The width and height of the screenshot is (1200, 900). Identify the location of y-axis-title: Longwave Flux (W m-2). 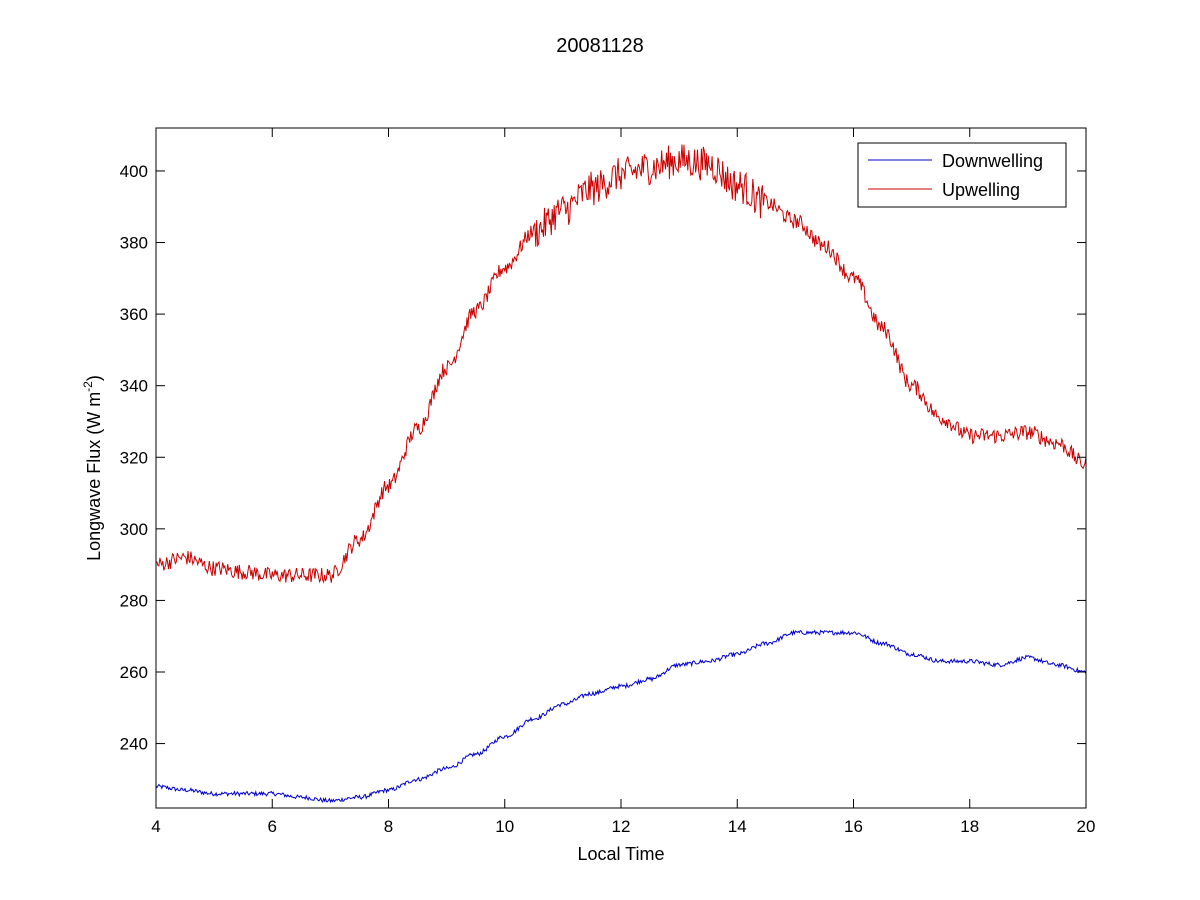
(92, 468).